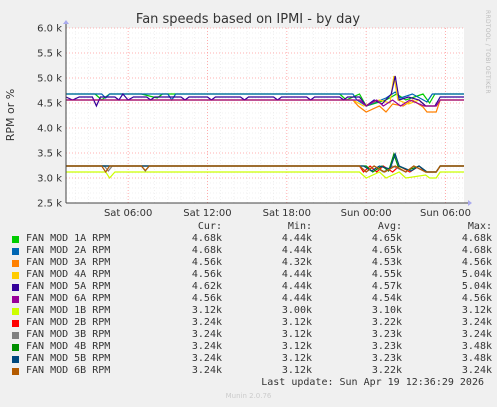  Describe the element at coordinates (49, 204) in the screenshot. I see `y-tick-label: 2.5 k` at that location.